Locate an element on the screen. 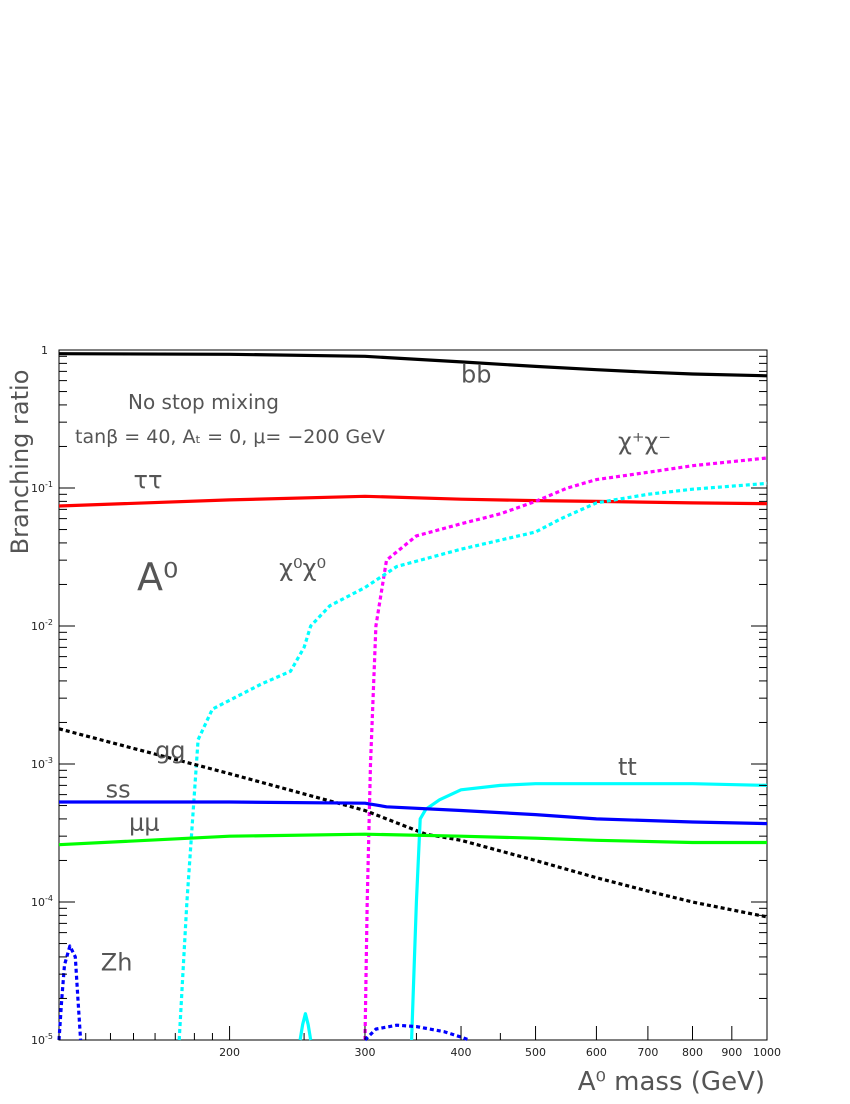 The height and width of the screenshot is (1104, 850). y-axis-title: Branching ratio is located at coordinates (20, 462).